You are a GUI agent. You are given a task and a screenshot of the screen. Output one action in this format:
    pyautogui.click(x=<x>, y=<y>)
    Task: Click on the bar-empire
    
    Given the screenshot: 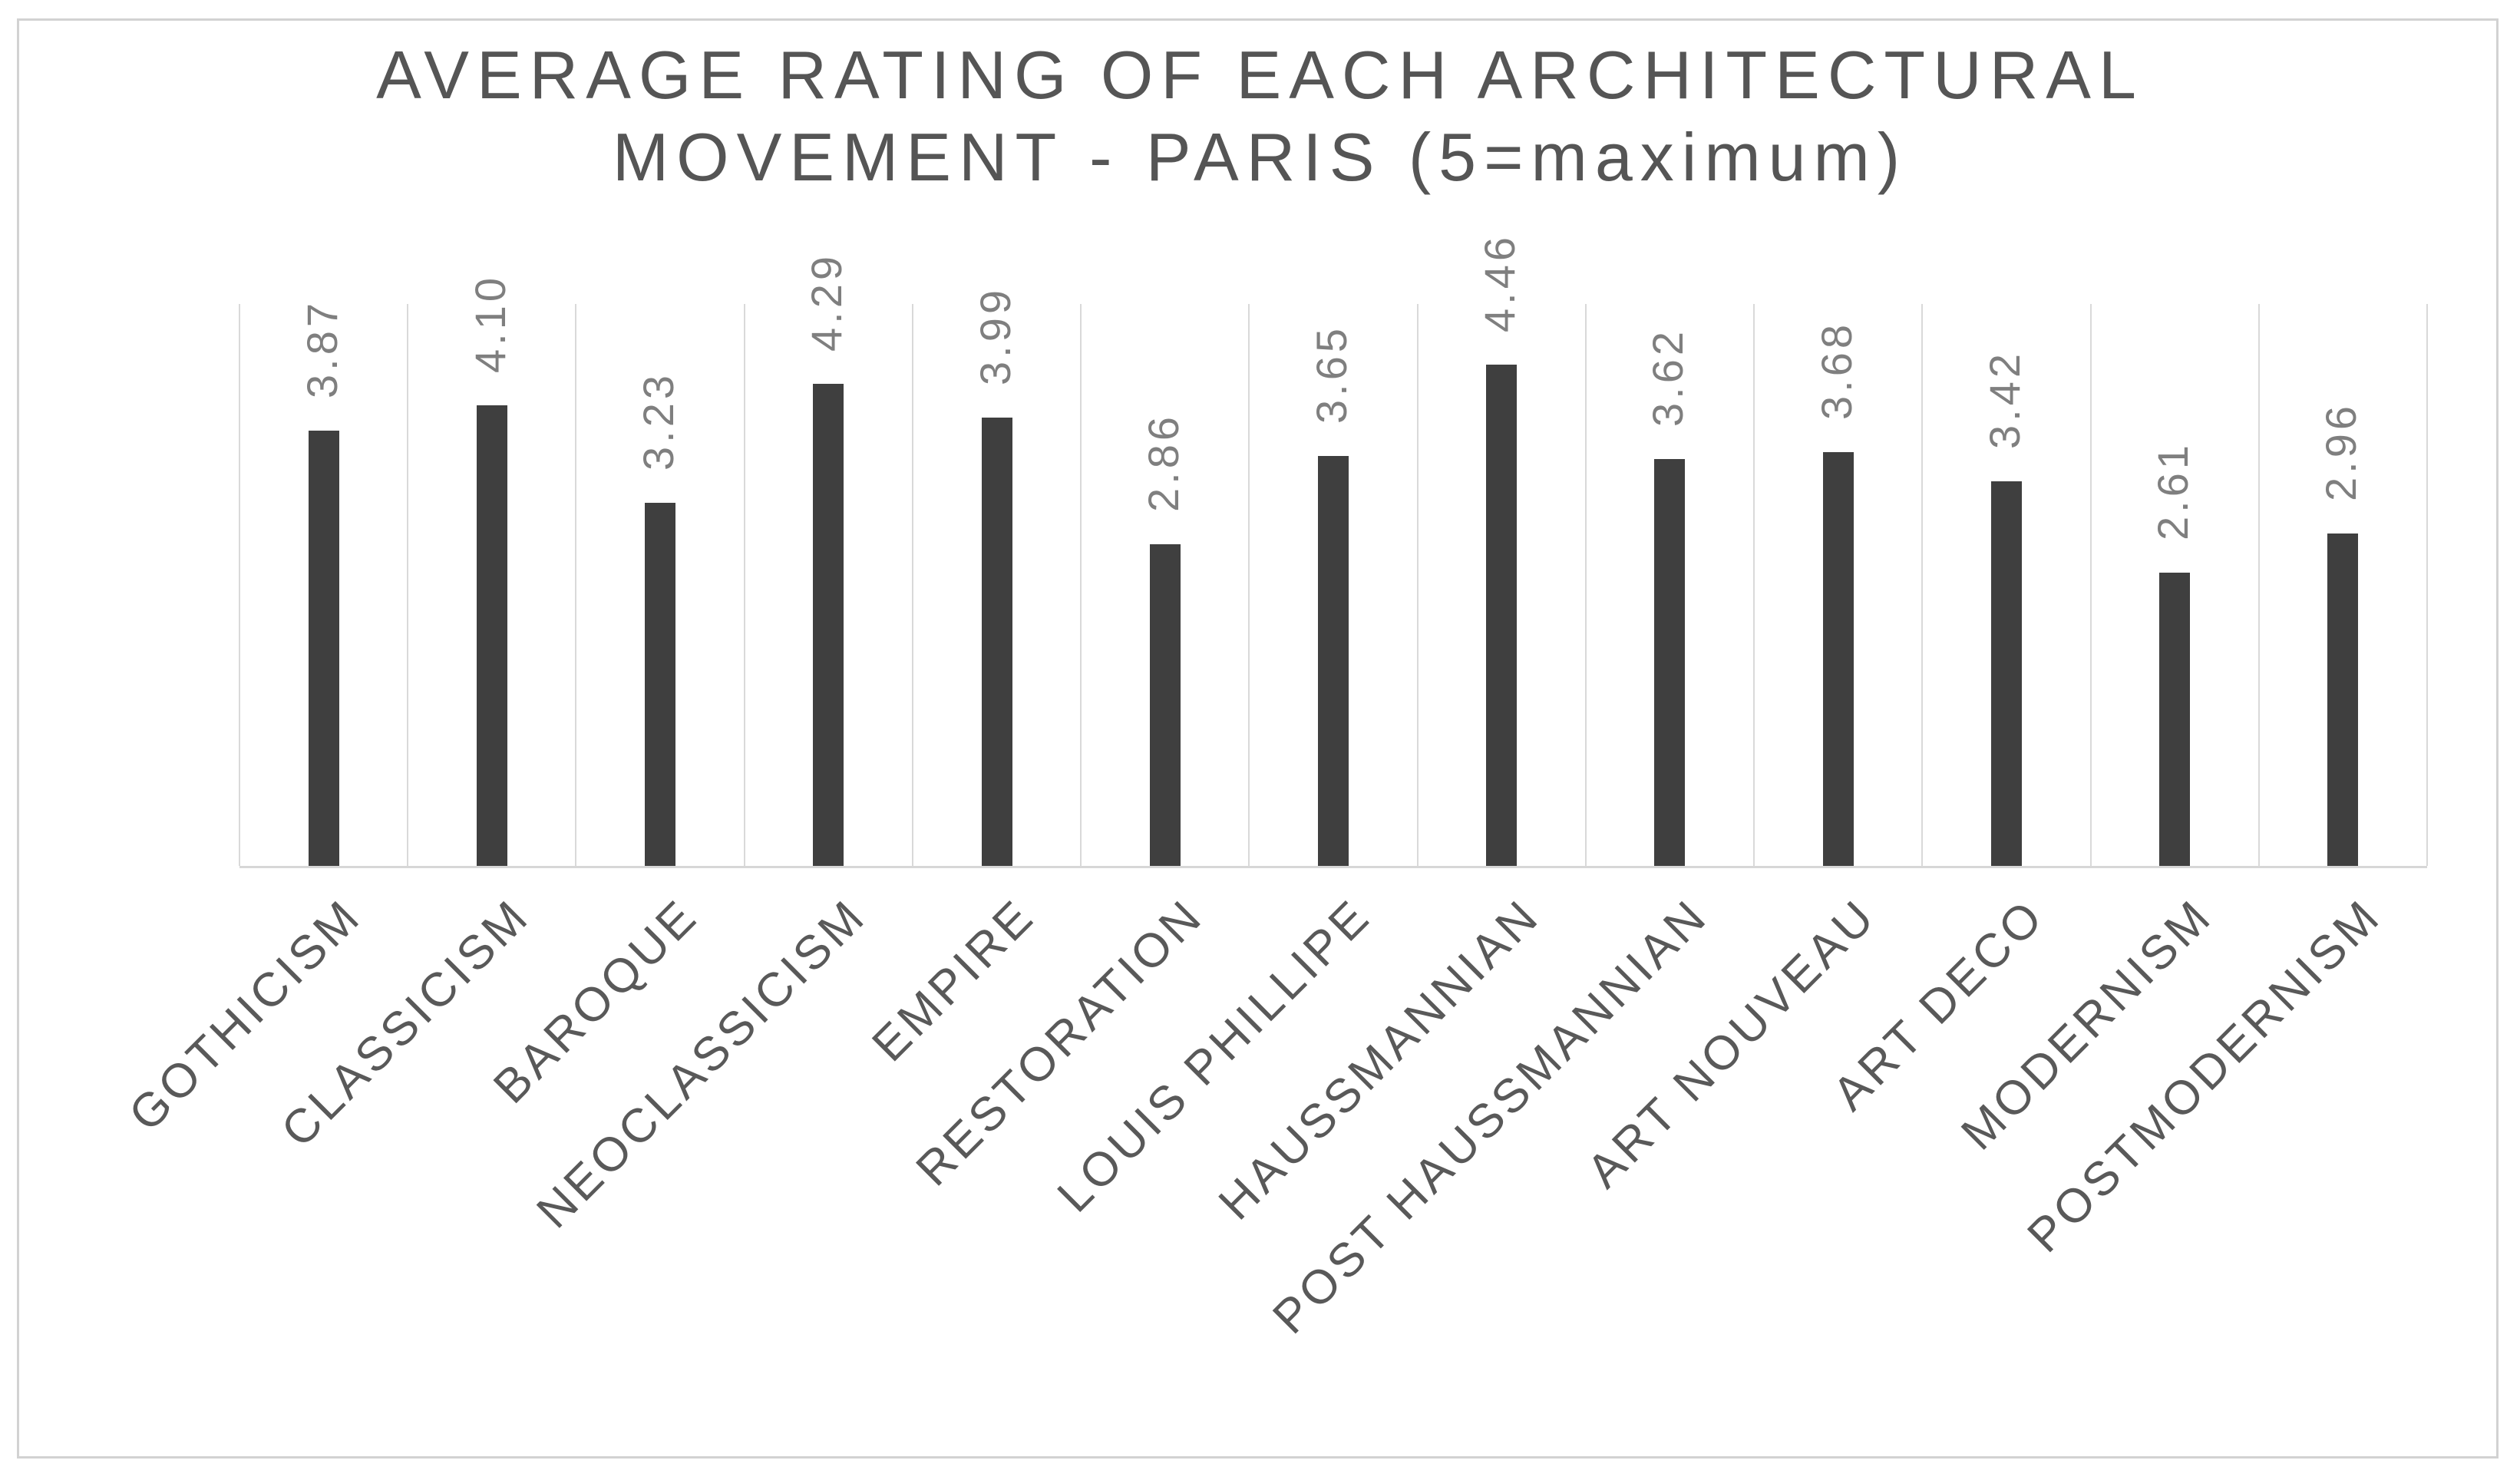 What is the action you would take?
    pyautogui.click(x=996, y=642)
    